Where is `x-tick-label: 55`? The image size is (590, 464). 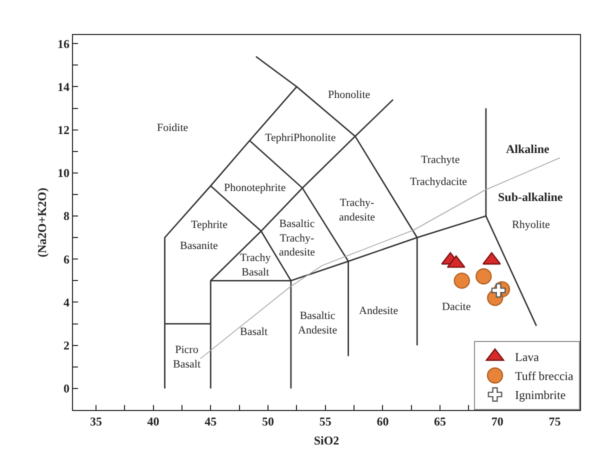
x-tick-label: 55 is located at coordinates (325, 421).